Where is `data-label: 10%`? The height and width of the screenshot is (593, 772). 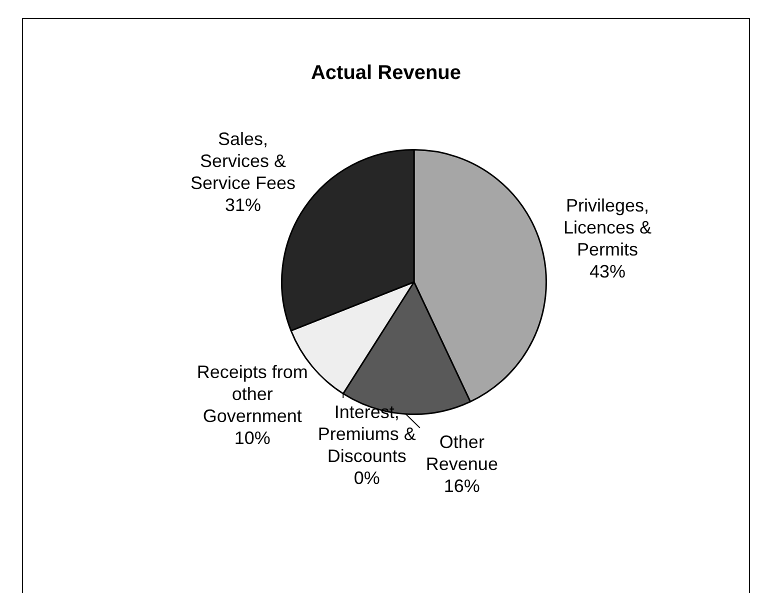
data-label: 10% is located at coordinates (252, 438).